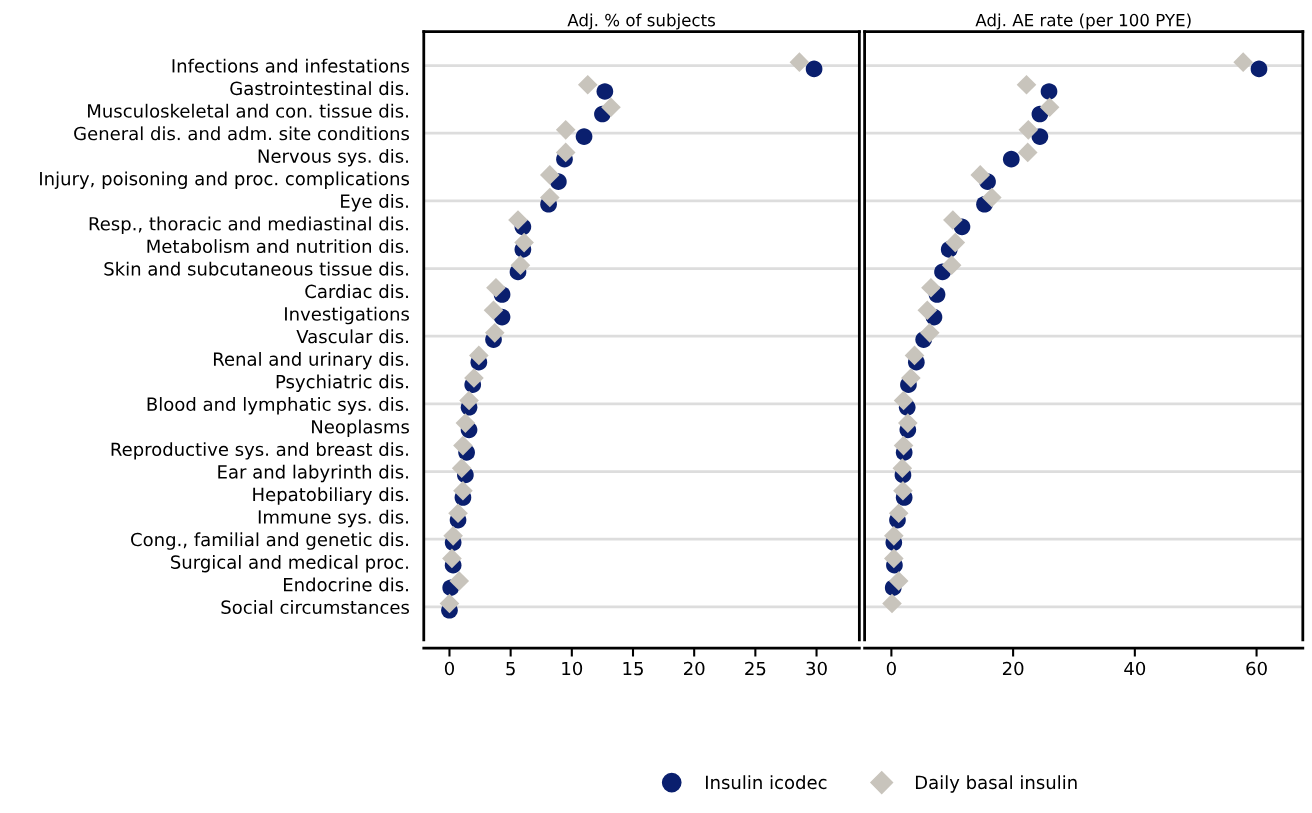 The height and width of the screenshot is (813, 1312). Describe the element at coordinates (269, 541) in the screenshot. I see `y-tick-label: Cong., familial and genetic dis.` at that location.